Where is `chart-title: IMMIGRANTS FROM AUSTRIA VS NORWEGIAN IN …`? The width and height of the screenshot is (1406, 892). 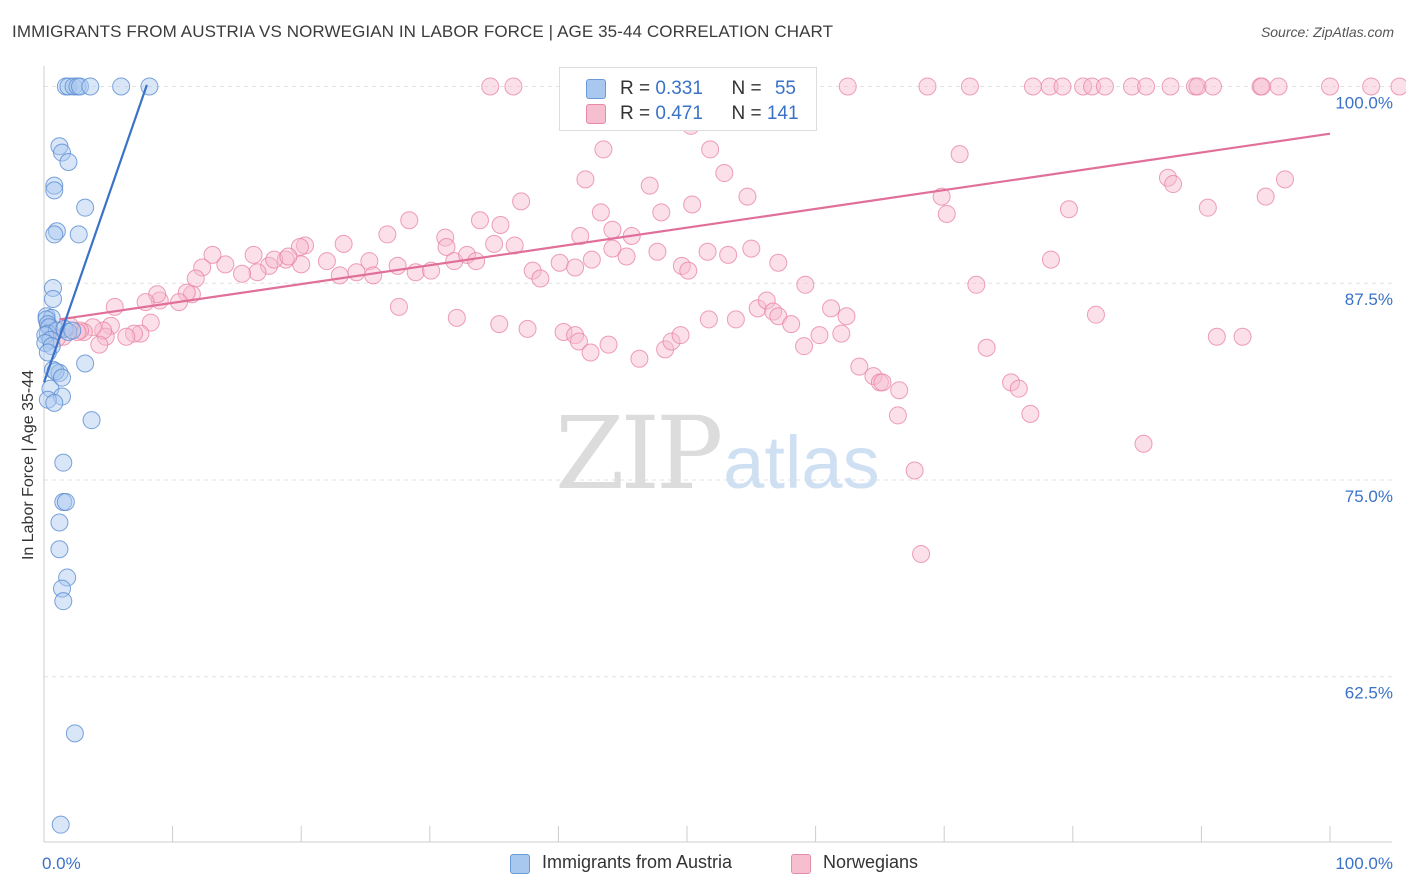
chart-title: IMMIGRANTS FROM AUSTRIA VS NORWEGIAN IN … is located at coordinates (423, 31).